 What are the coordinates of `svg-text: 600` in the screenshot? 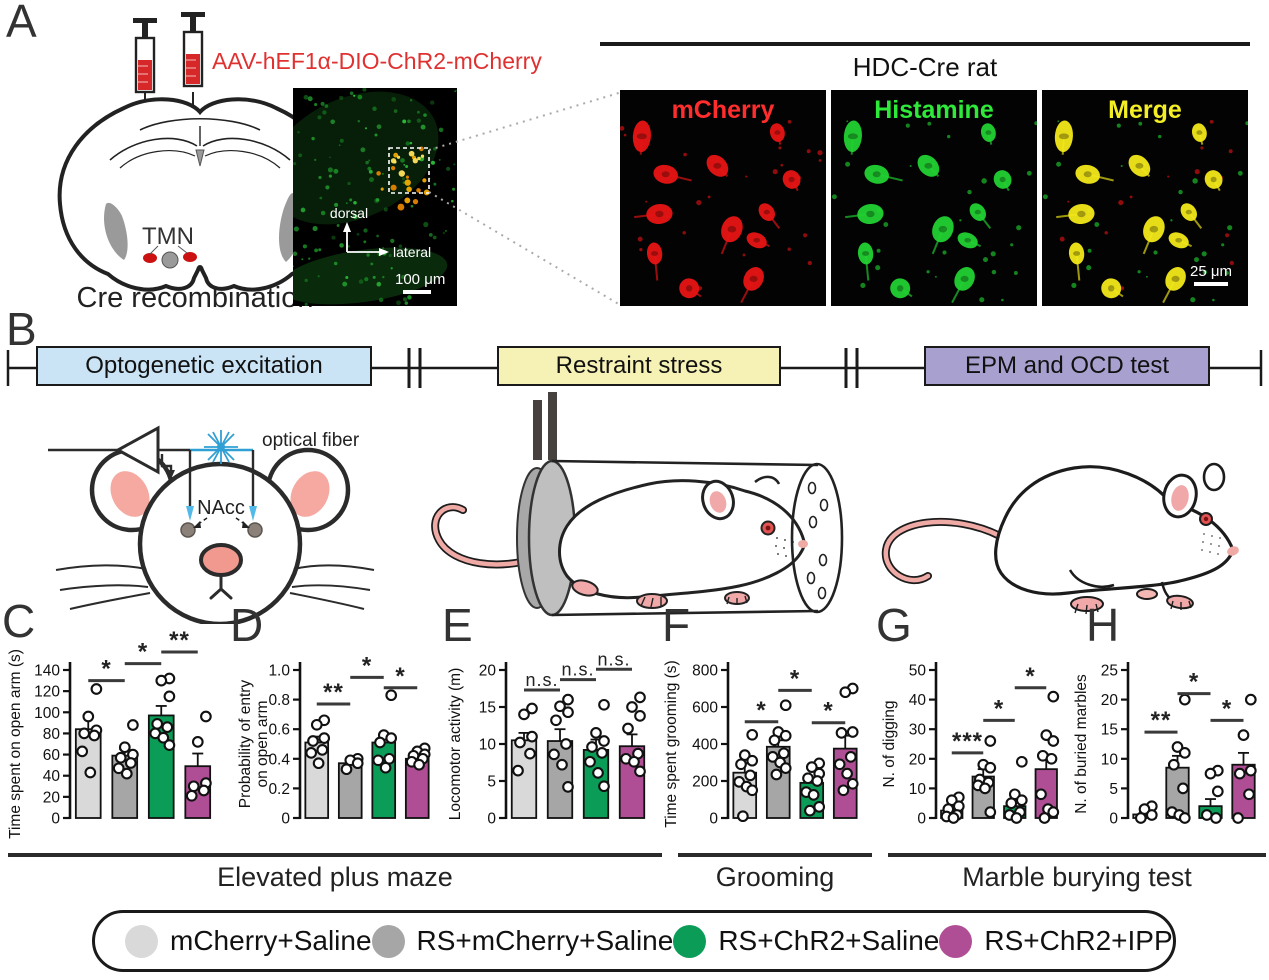 It's located at (705, 708).